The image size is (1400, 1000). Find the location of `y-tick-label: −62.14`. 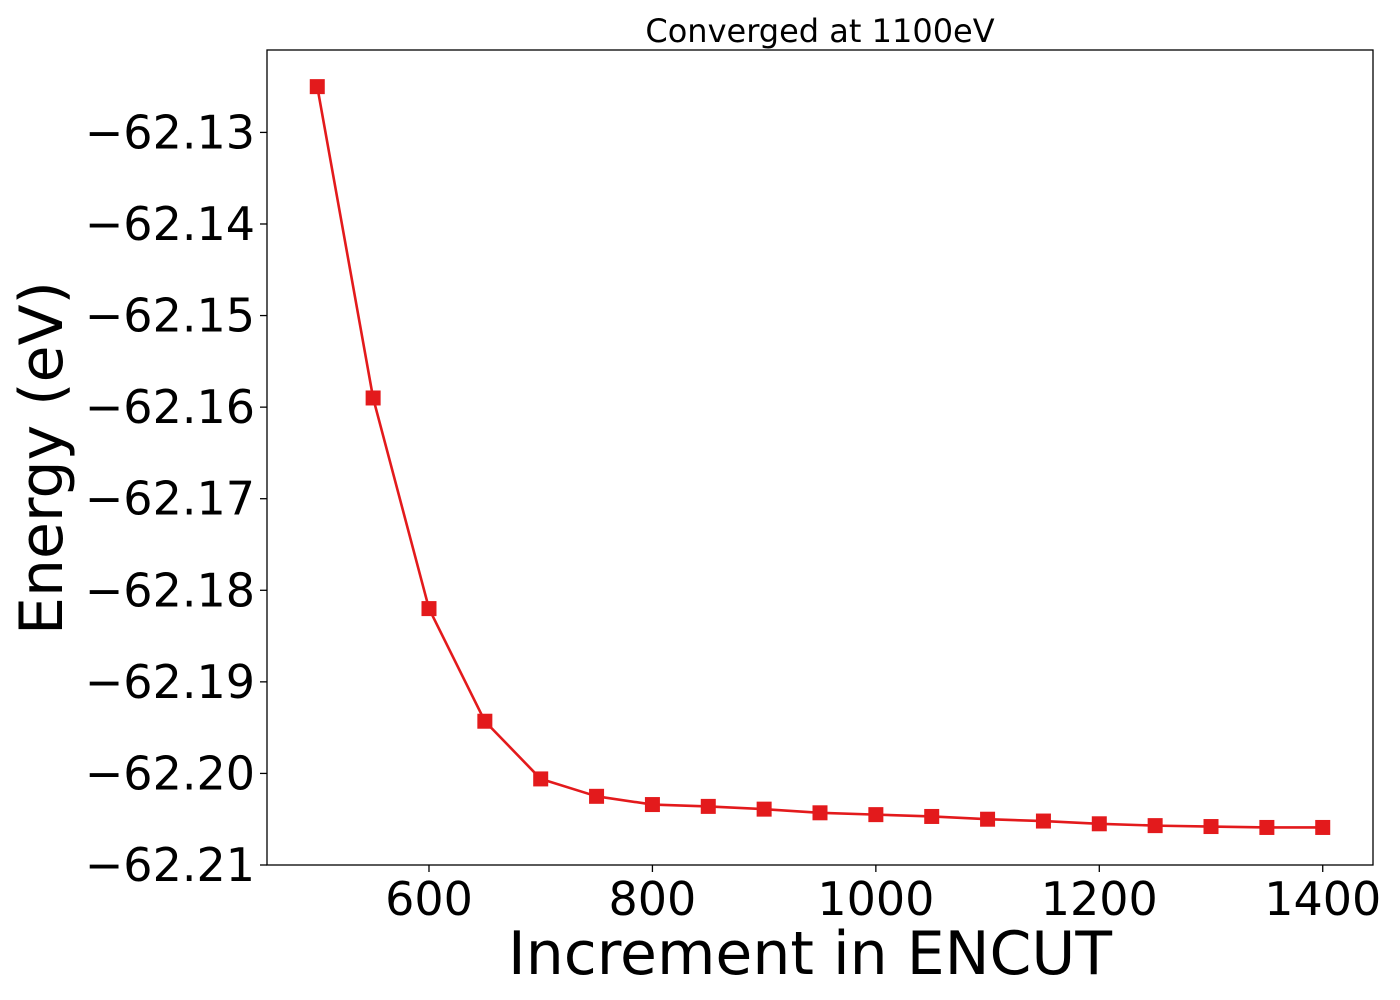

y-tick-label: −62.14 is located at coordinates (170, 224).